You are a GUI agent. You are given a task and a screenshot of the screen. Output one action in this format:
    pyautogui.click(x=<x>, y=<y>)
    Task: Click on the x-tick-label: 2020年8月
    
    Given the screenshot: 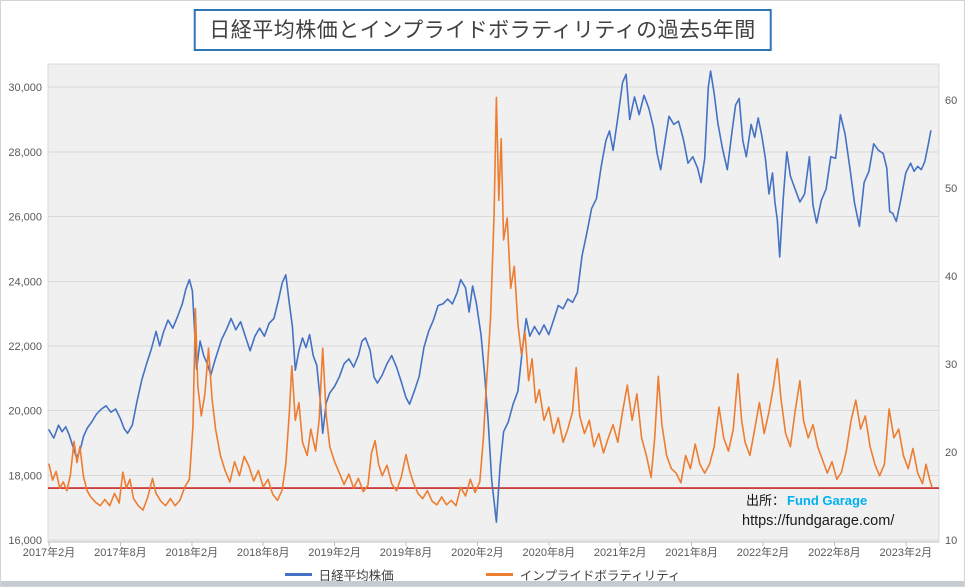 What is the action you would take?
    pyautogui.click(x=549, y=552)
    